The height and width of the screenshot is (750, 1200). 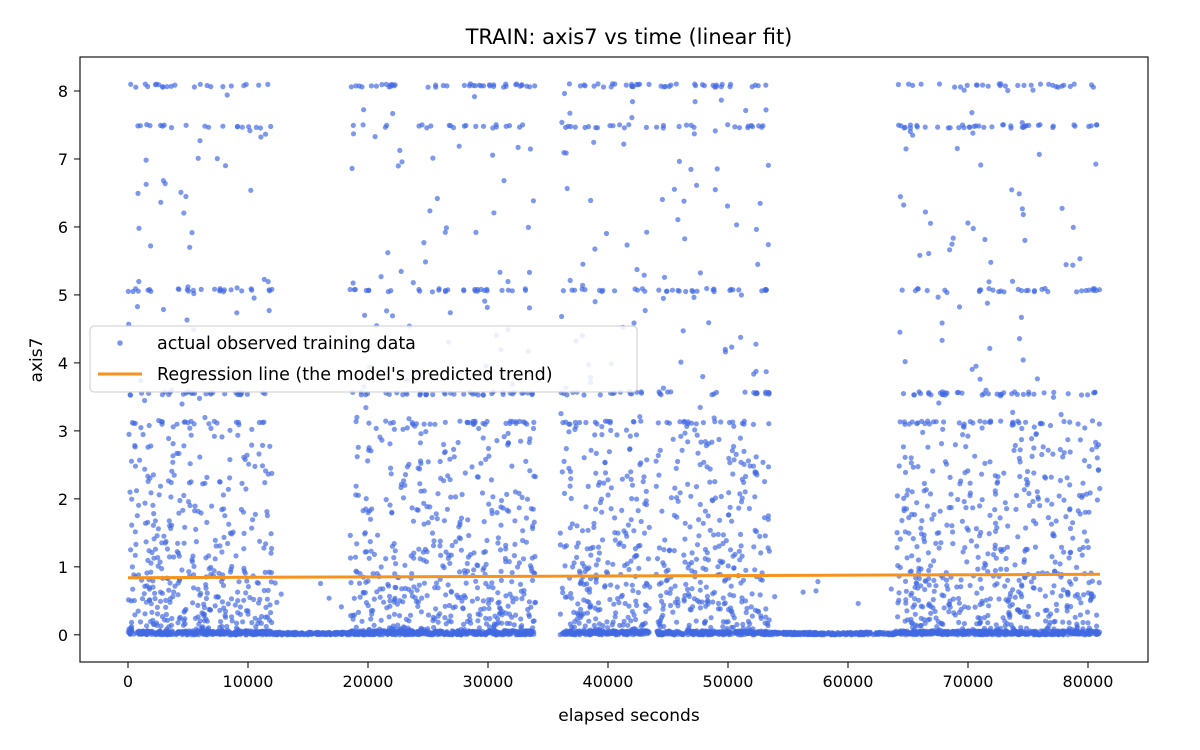 I want to click on y-tick-label: 8, so click(x=63, y=91).